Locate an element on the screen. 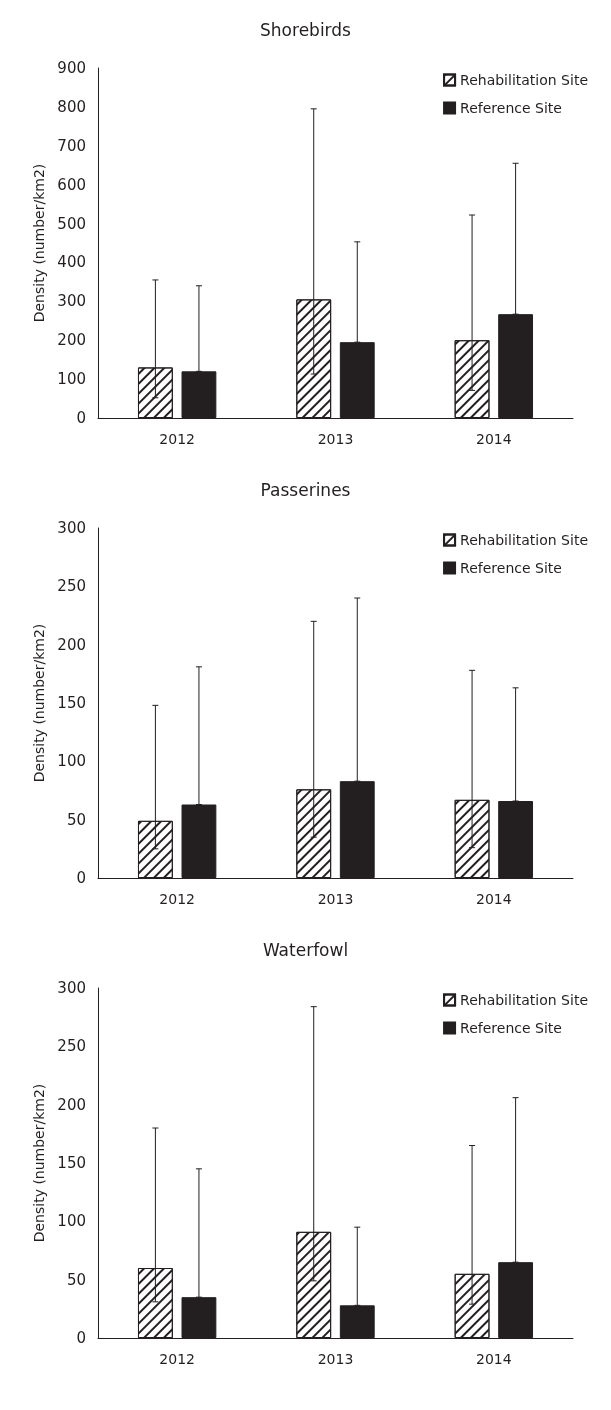 The image size is (611, 1410). chart-title: Shorebirds is located at coordinates (306, 29).